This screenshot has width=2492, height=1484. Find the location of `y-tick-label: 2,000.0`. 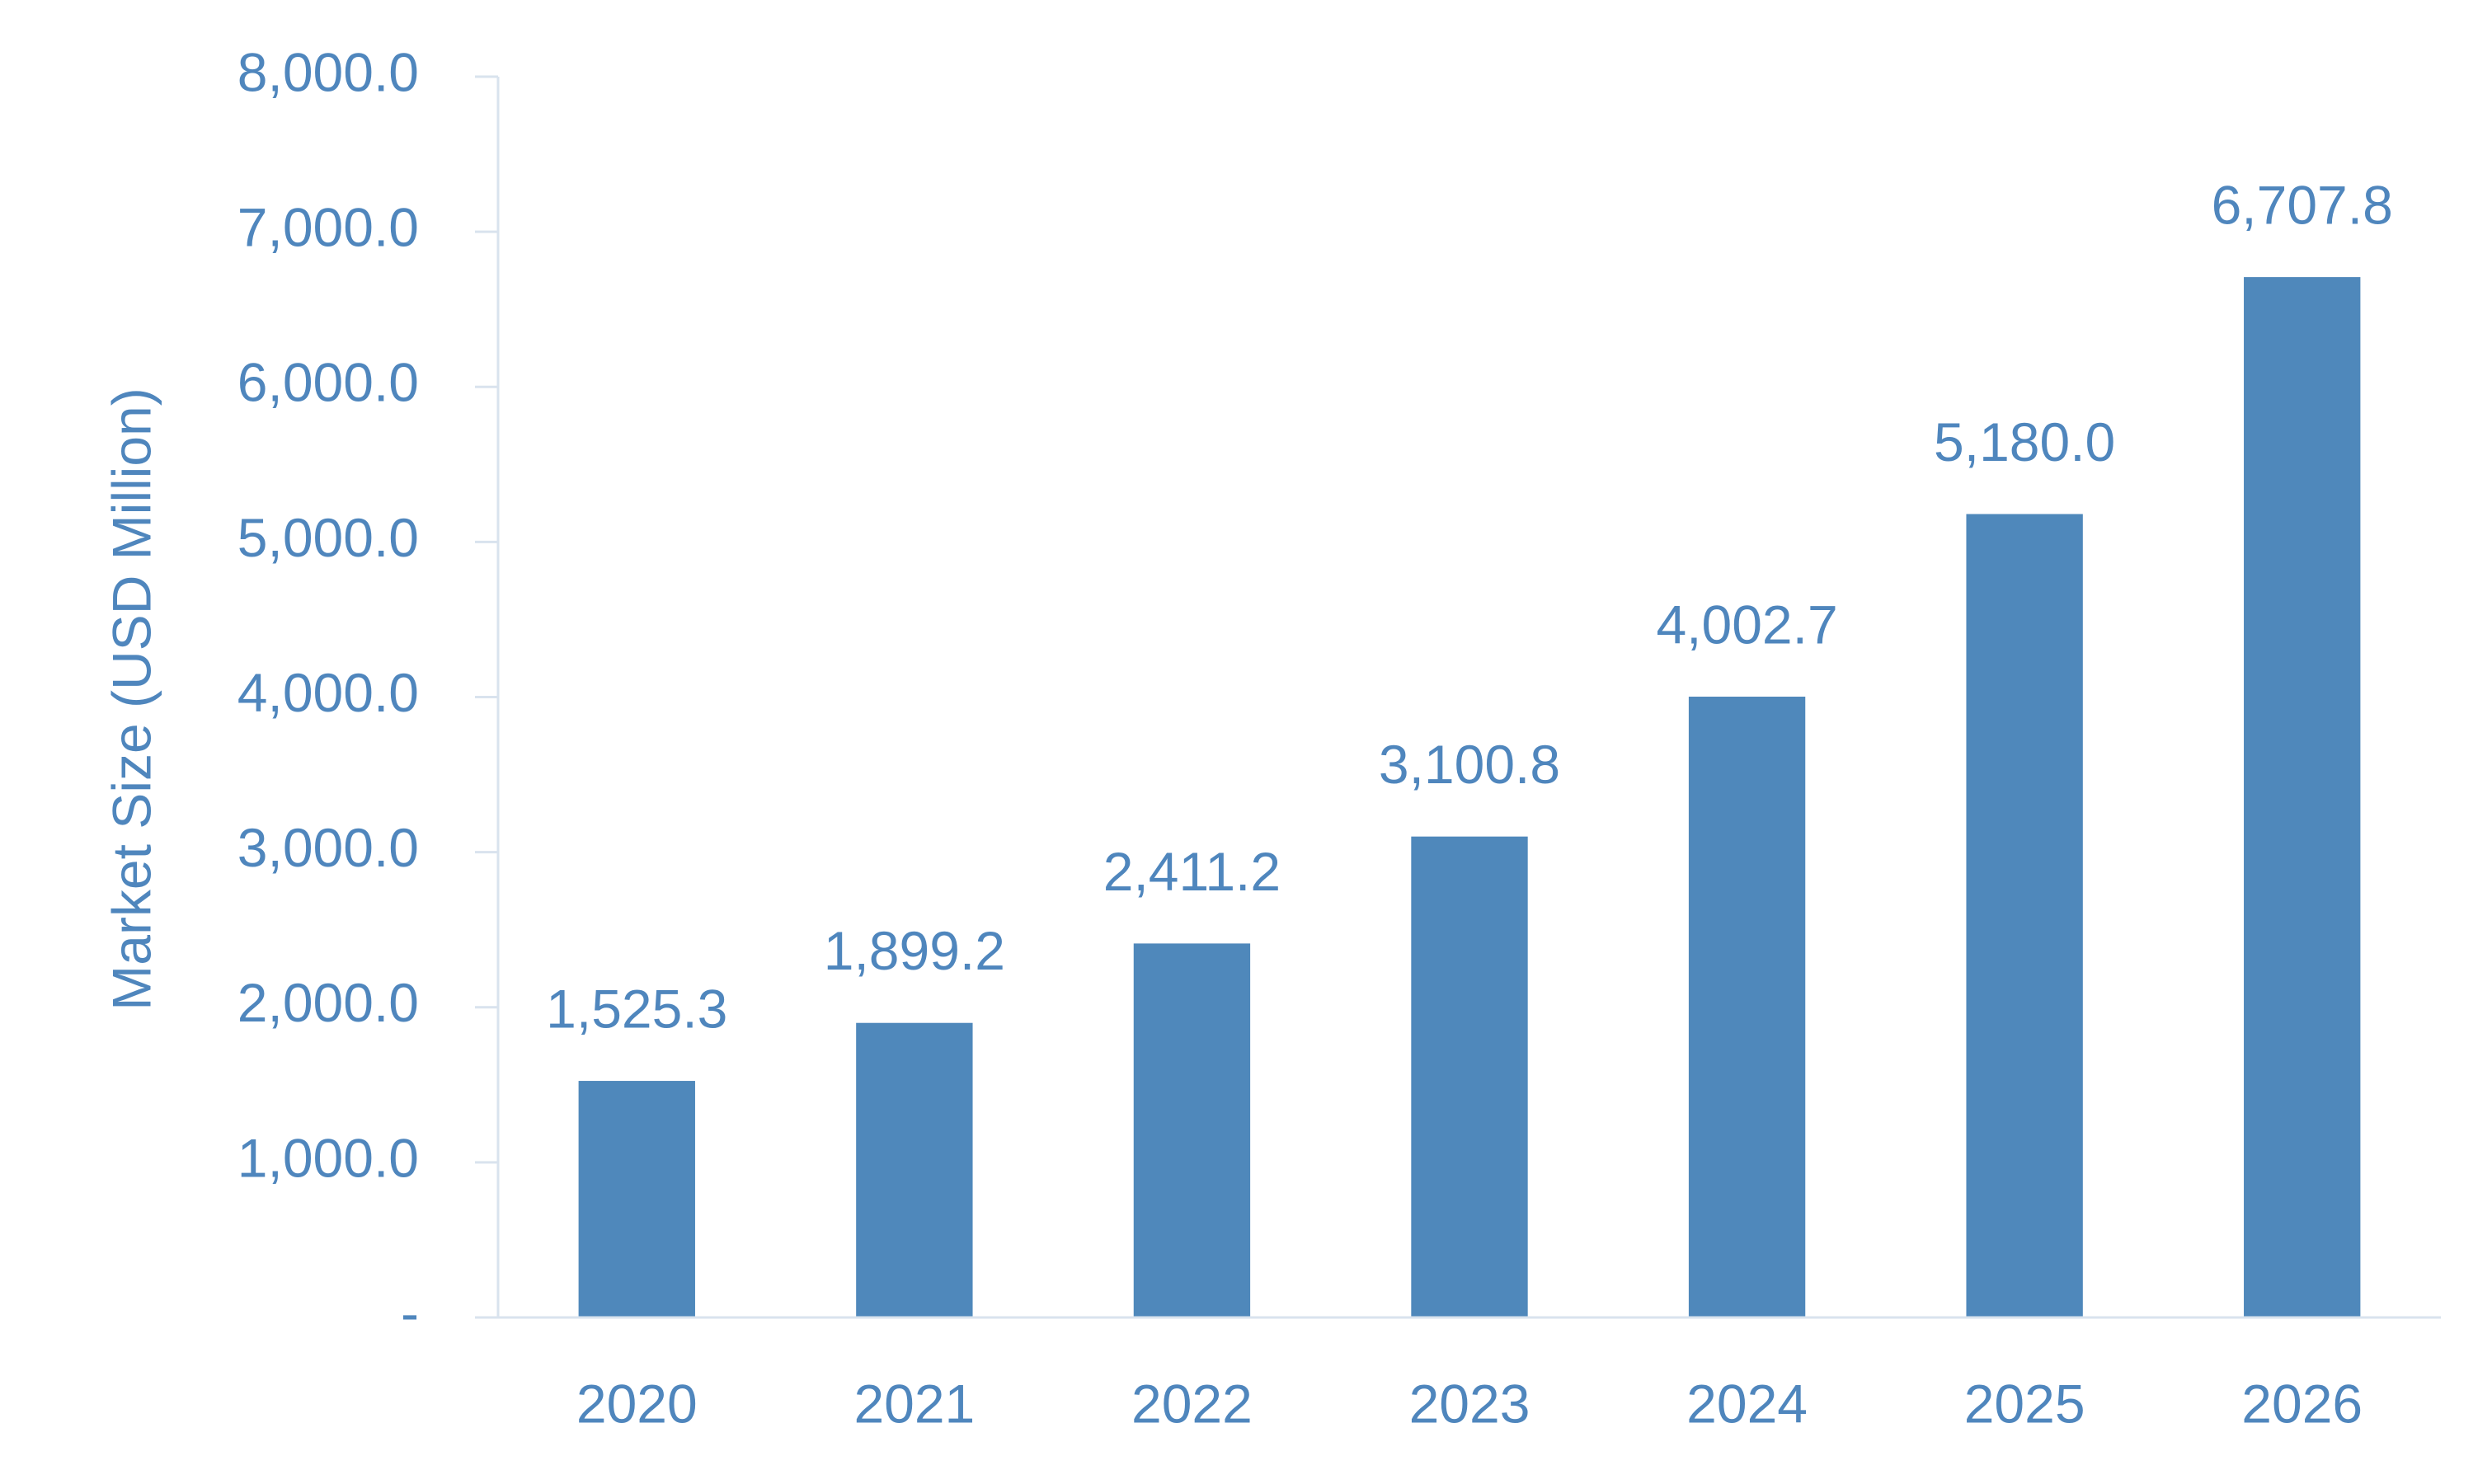

y-tick-label: 2,000.0 is located at coordinates (328, 1002).